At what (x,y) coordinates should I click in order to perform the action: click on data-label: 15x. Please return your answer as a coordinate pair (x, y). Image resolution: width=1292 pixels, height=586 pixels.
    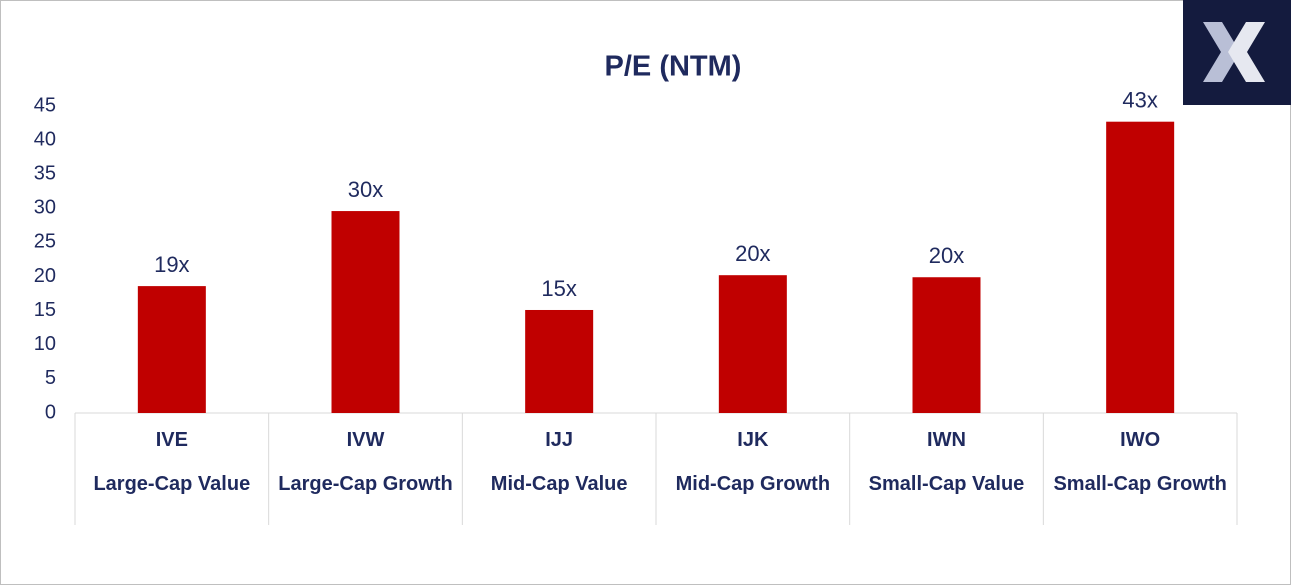
    Looking at the image, I should click on (558, 288).